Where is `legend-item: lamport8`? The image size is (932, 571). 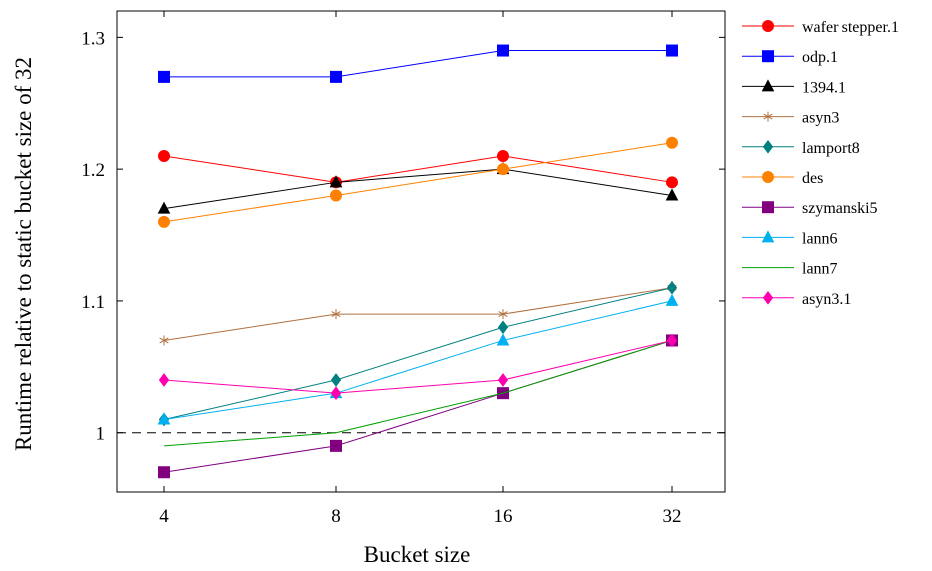 legend-item: lamport8 is located at coordinates (801, 148).